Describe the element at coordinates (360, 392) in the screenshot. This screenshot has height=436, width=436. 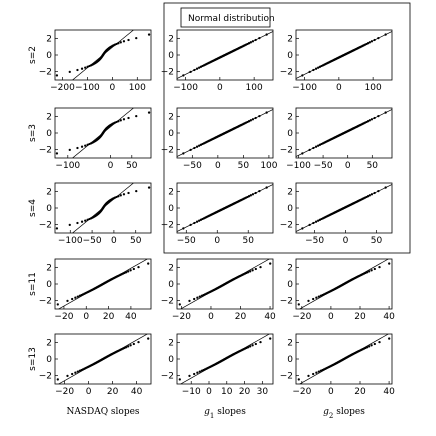
I see `x-tick-label: 20` at that location.